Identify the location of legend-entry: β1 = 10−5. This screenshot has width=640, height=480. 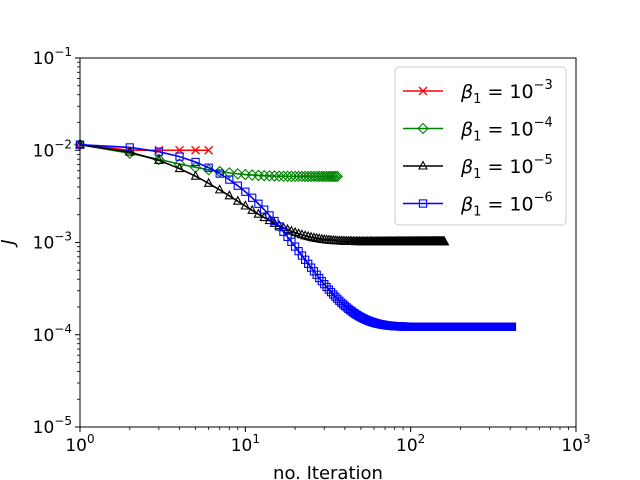
(478, 167).